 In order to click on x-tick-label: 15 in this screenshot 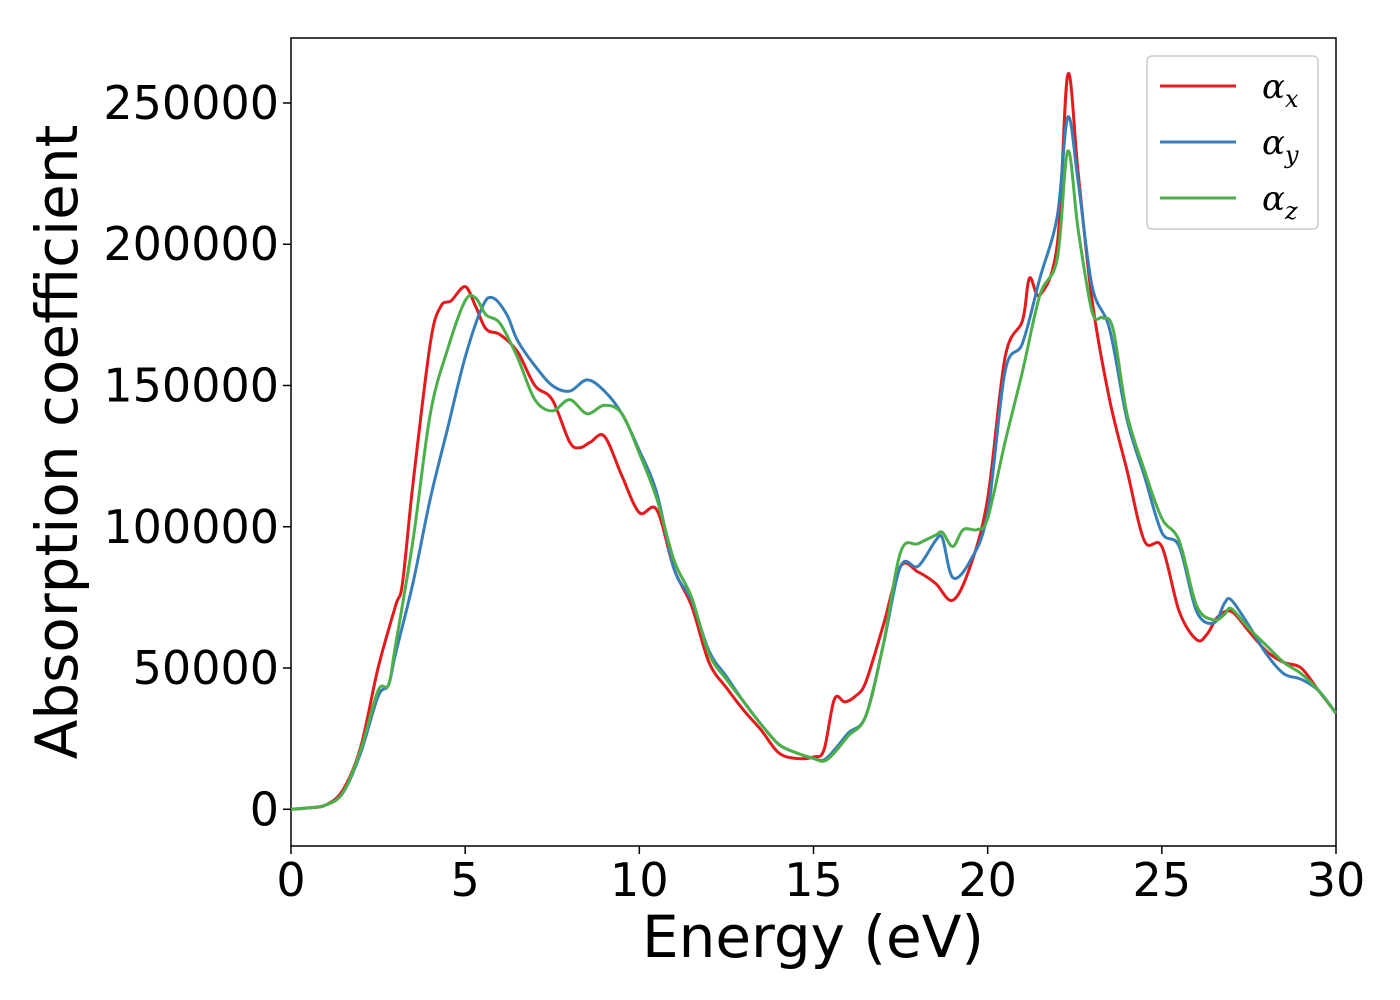, I will do `click(813, 880)`.